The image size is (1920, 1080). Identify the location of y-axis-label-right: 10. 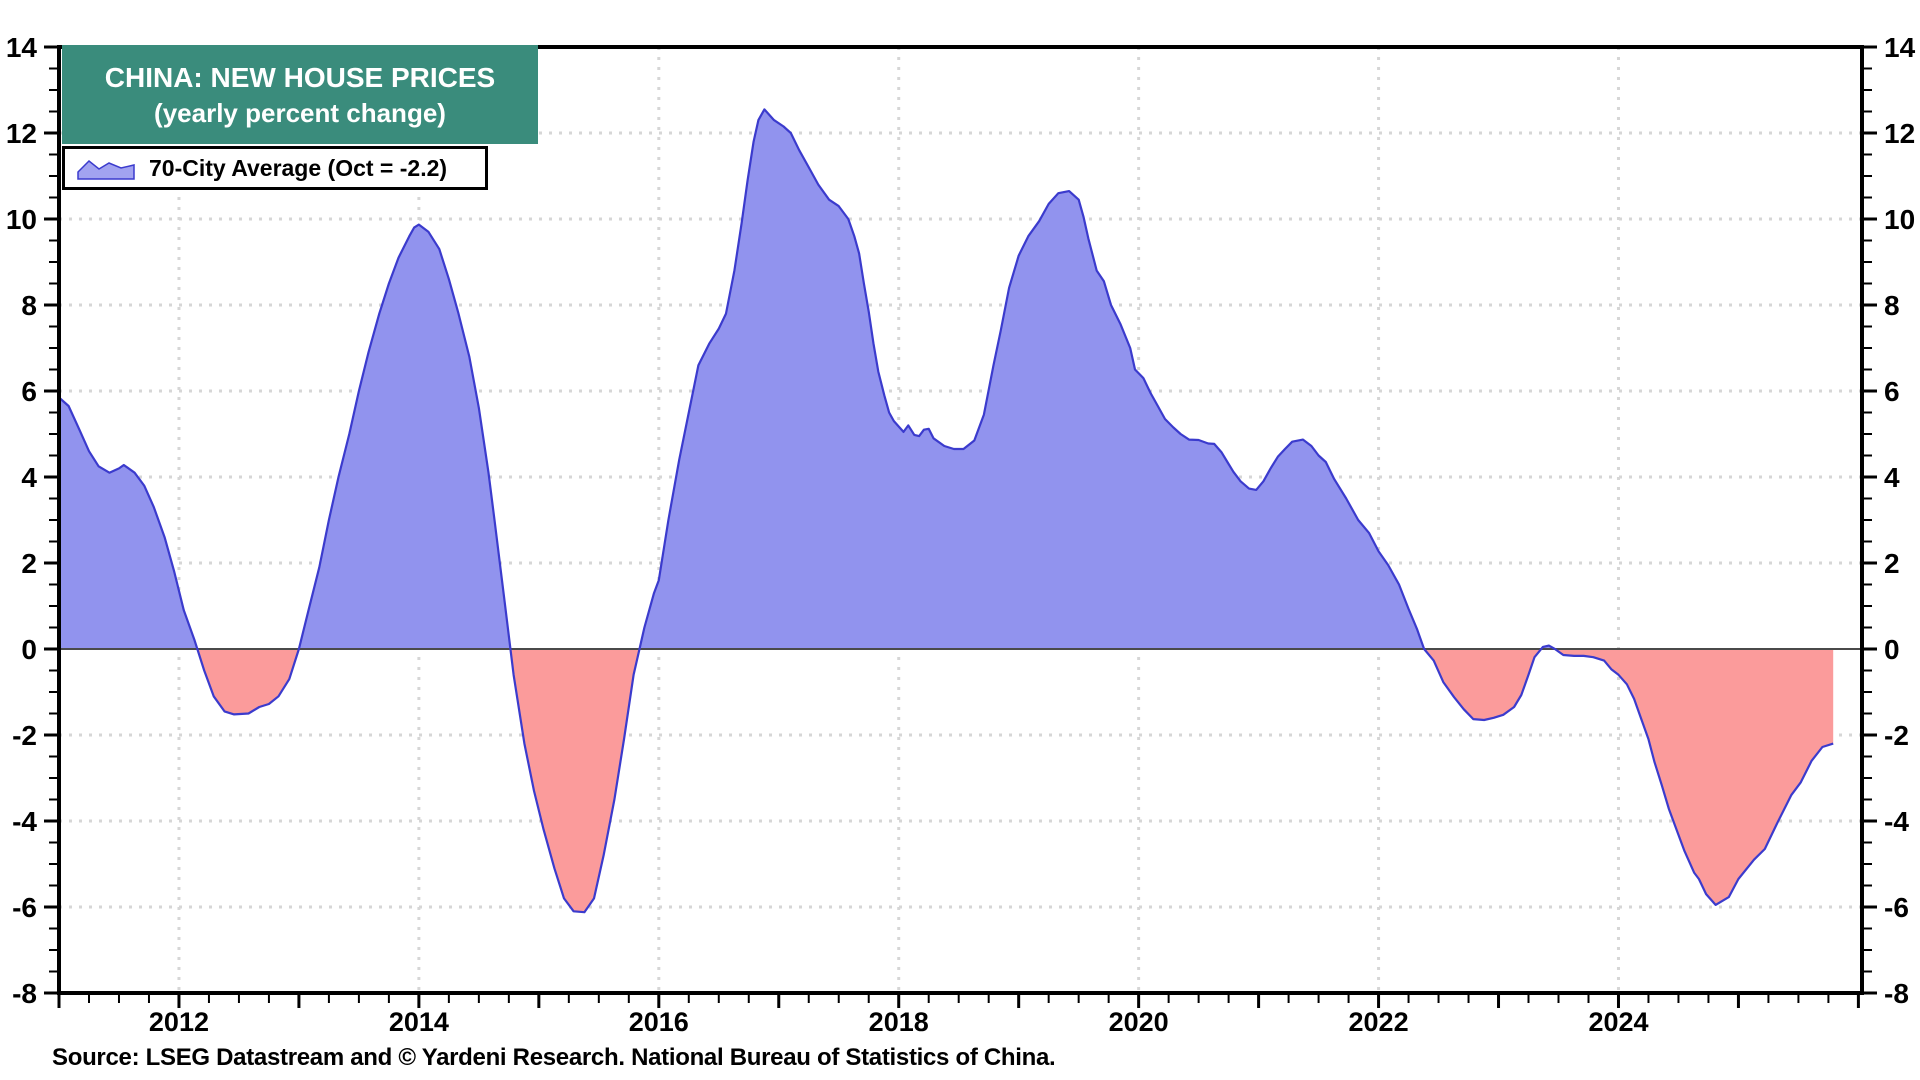
(1899, 219).